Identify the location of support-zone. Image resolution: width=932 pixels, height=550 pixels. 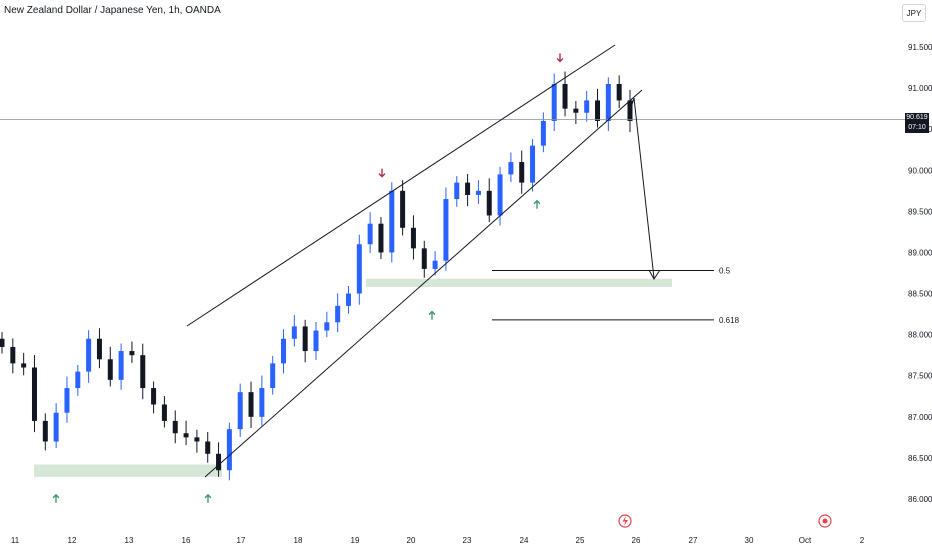
(128, 470).